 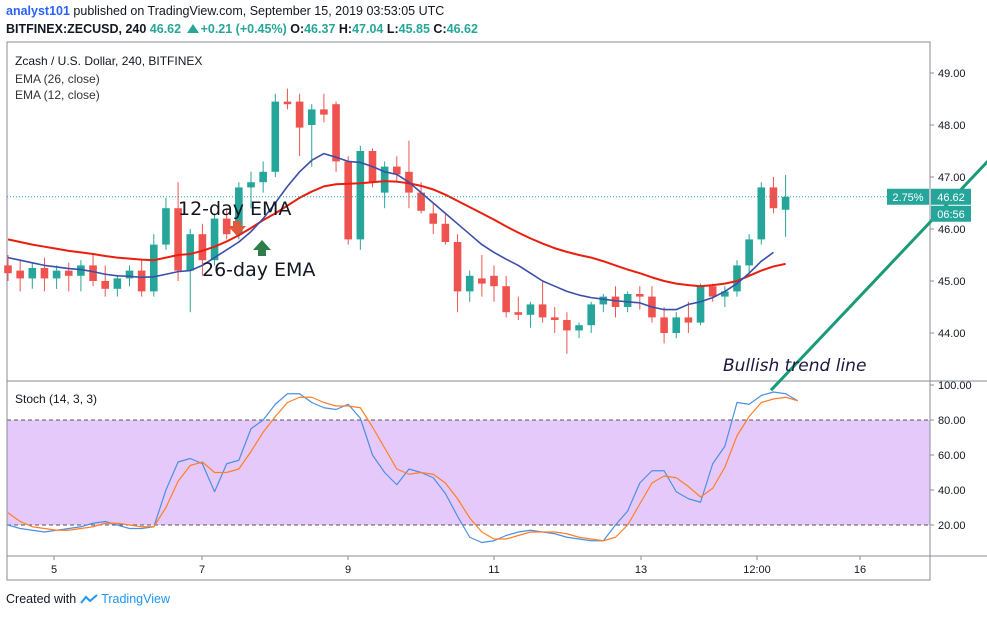 I want to click on change-badge-label: 2.75%, so click(x=907, y=198).